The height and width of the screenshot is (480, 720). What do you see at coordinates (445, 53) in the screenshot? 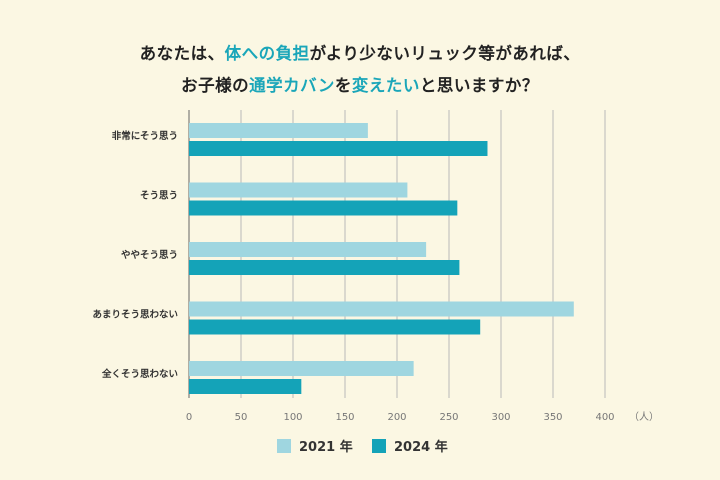
I see `title-line-1-part-2: がより少ないリュック等があれば、` at bounding box center [445, 53].